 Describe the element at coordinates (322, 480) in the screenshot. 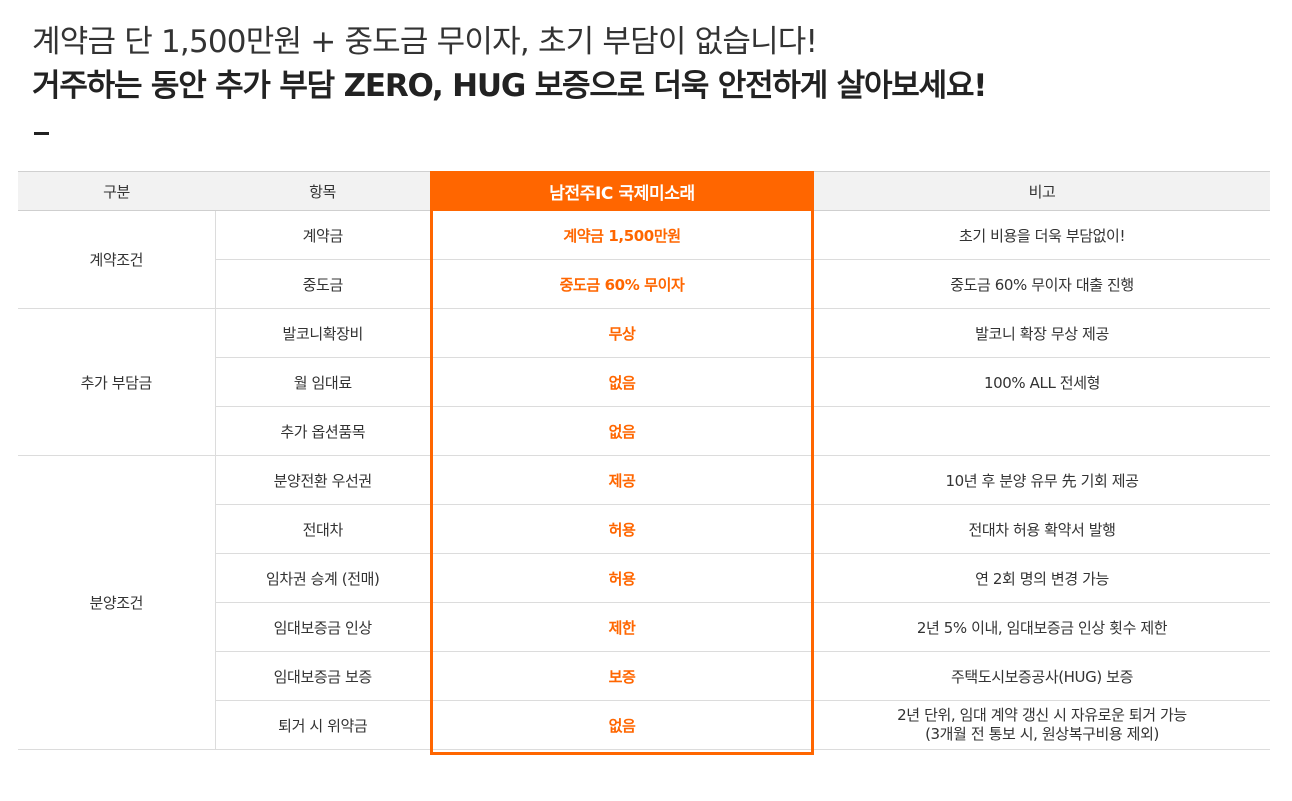

I see `item-cell: 분양전환 우선권` at that location.